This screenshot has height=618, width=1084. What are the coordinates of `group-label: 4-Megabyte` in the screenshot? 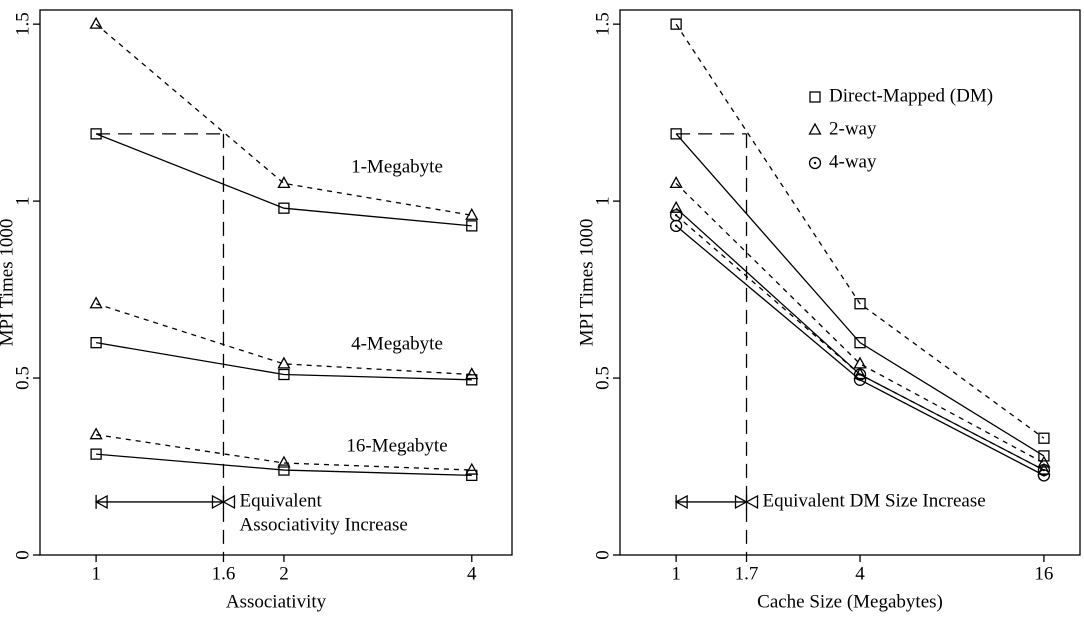 It's located at (397, 343).